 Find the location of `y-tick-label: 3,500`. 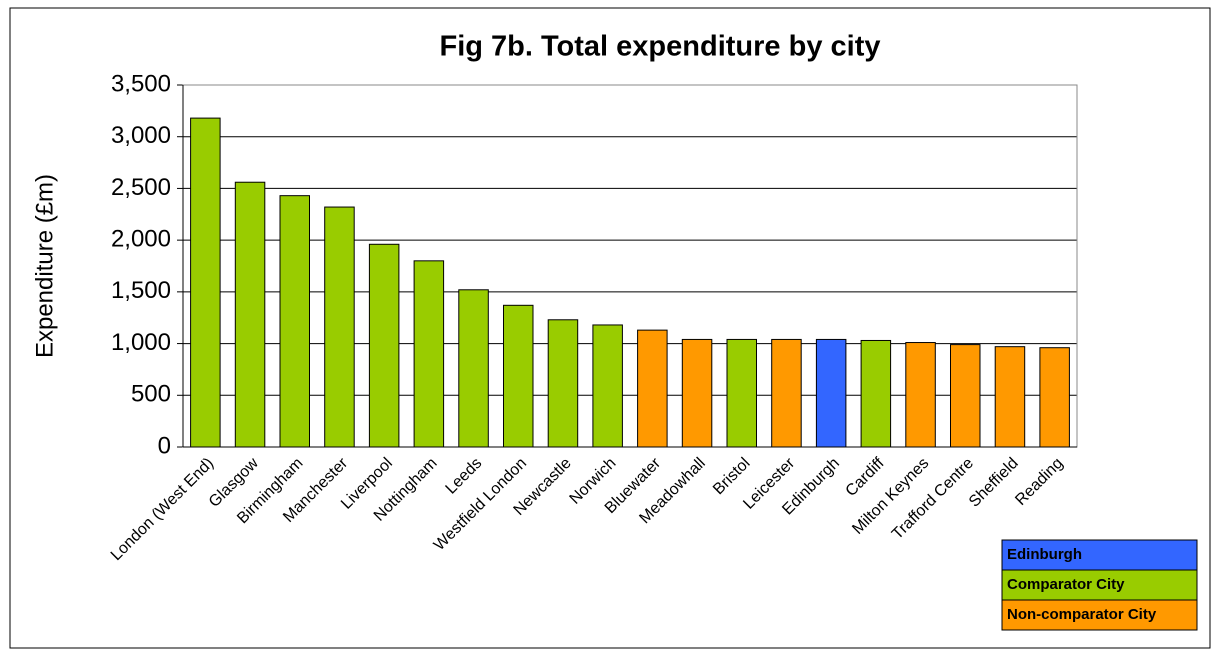

y-tick-label: 3,500 is located at coordinates (141, 83).